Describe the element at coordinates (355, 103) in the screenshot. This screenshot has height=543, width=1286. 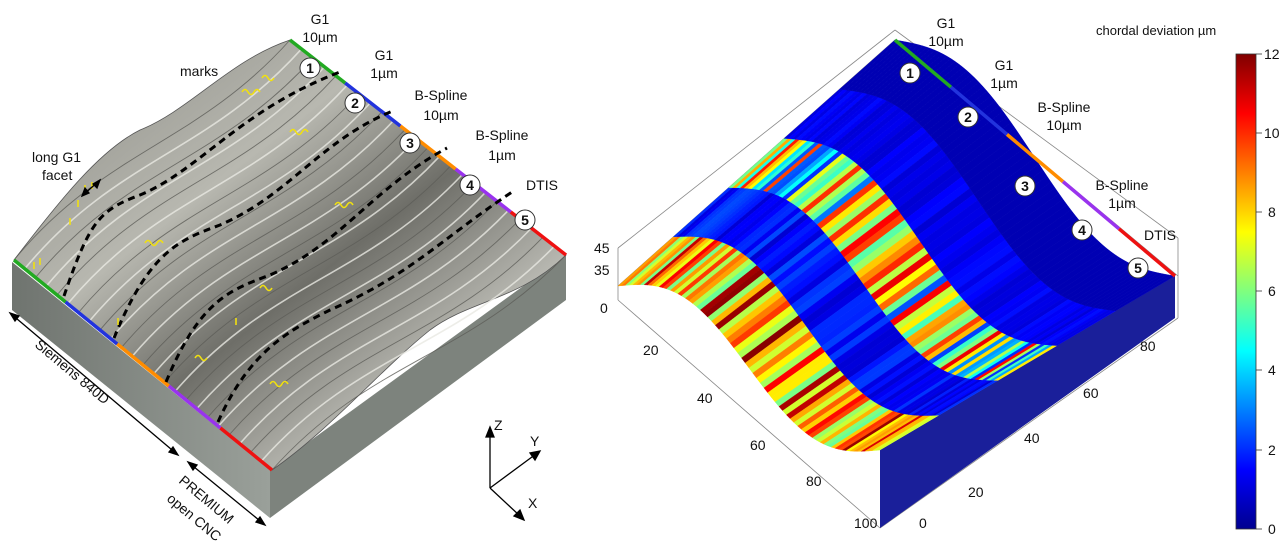
I see `badge-2: 2` at that location.